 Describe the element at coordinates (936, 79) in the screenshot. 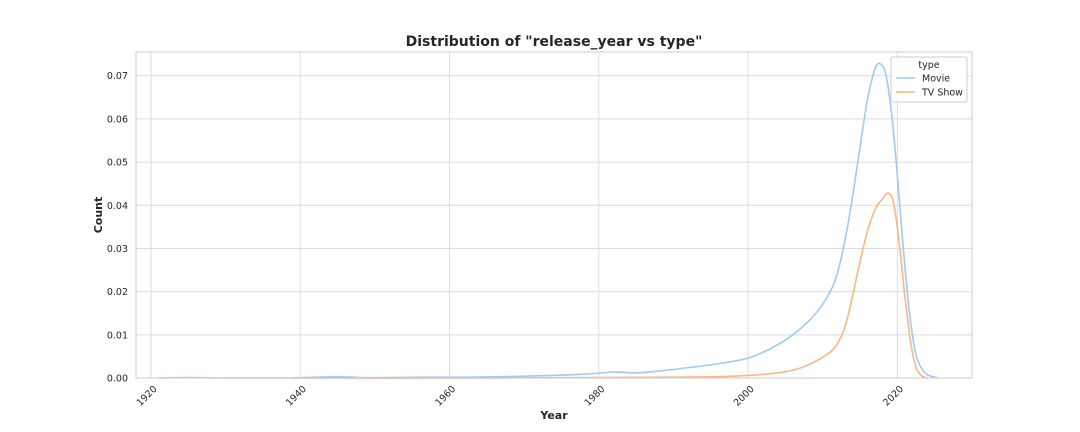

I see `legend-label-movie: Movie` at that location.